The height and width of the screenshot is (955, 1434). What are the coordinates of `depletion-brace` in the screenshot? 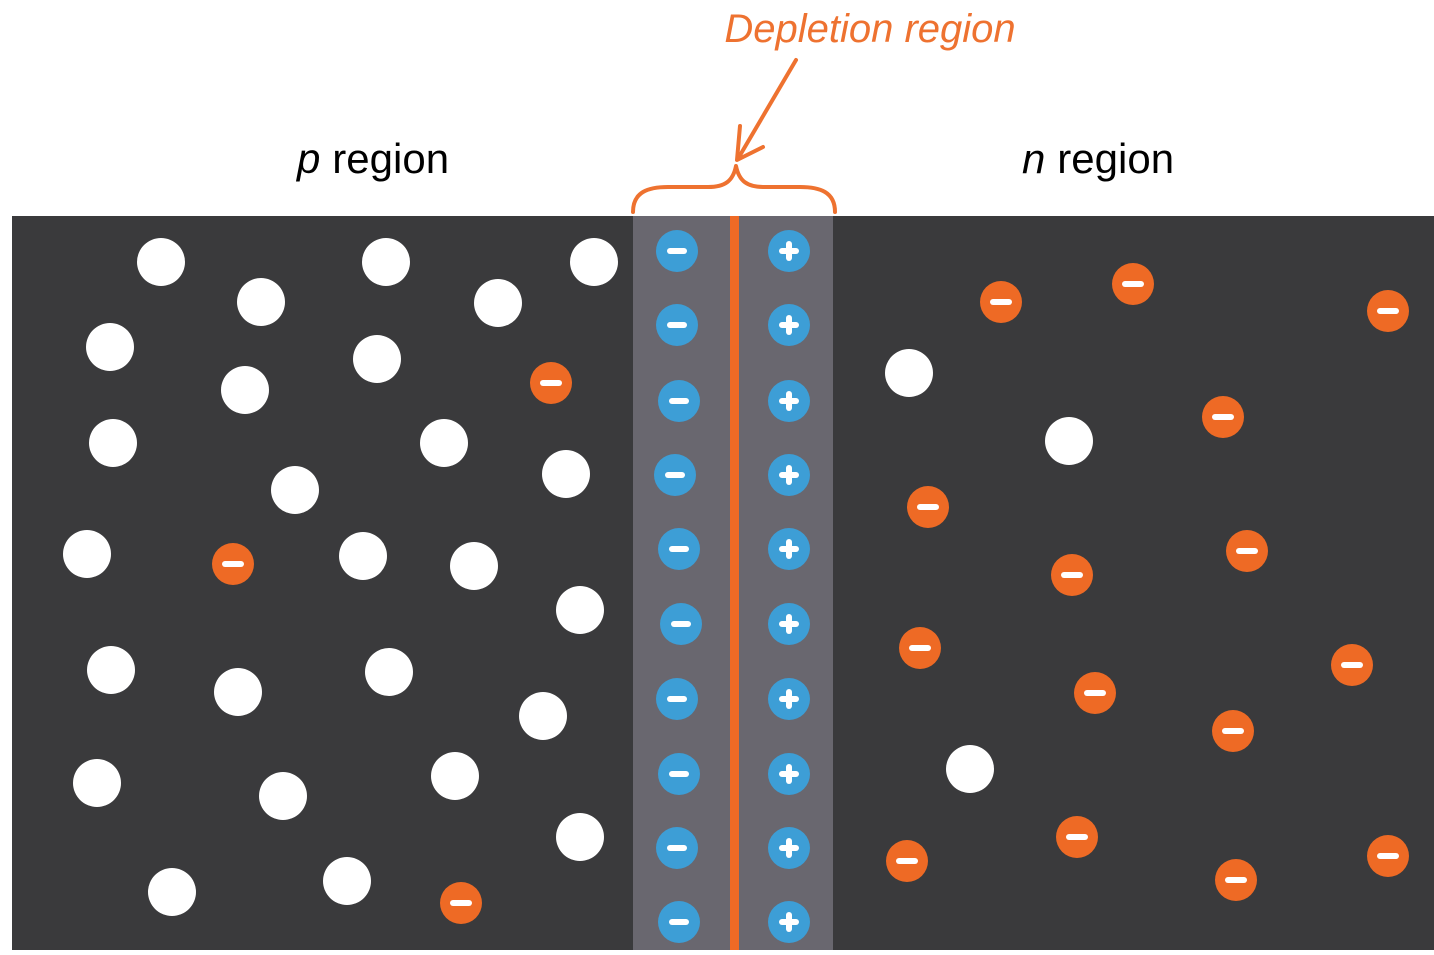 It's located at (734, 189).